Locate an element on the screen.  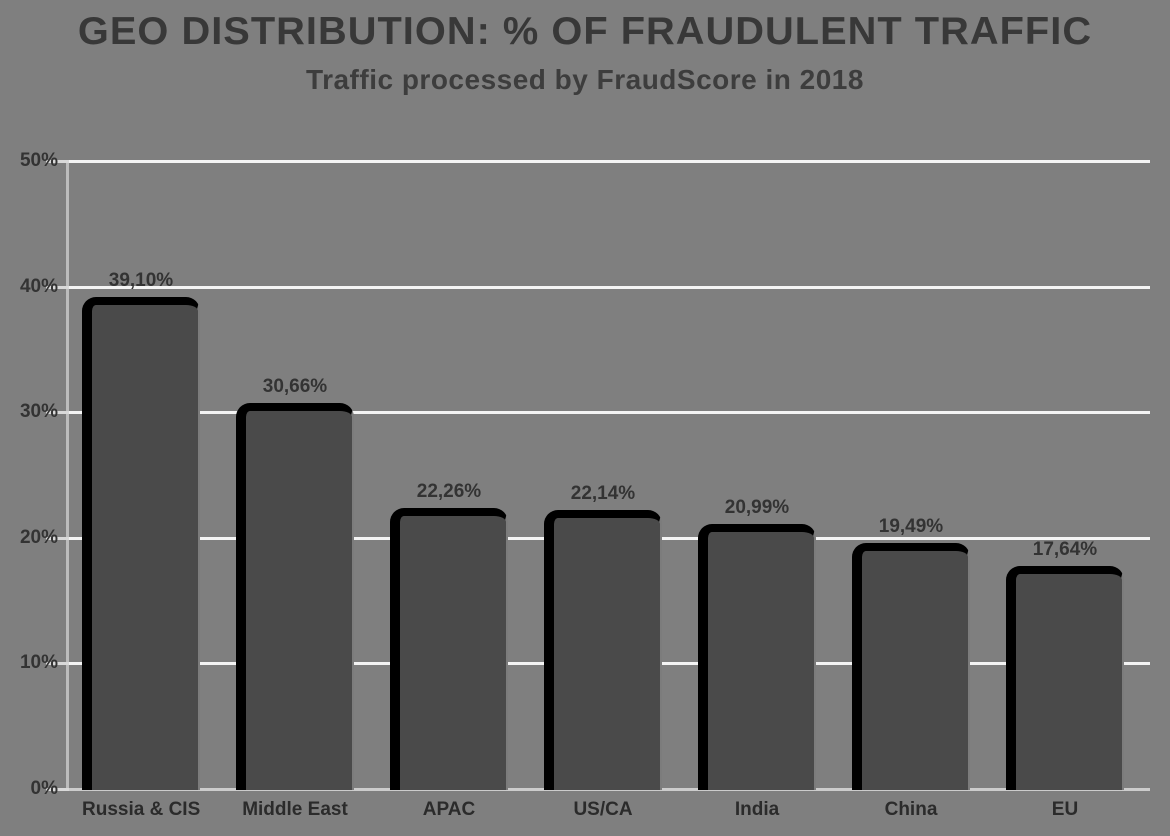
bar-India is located at coordinates (757, 657).